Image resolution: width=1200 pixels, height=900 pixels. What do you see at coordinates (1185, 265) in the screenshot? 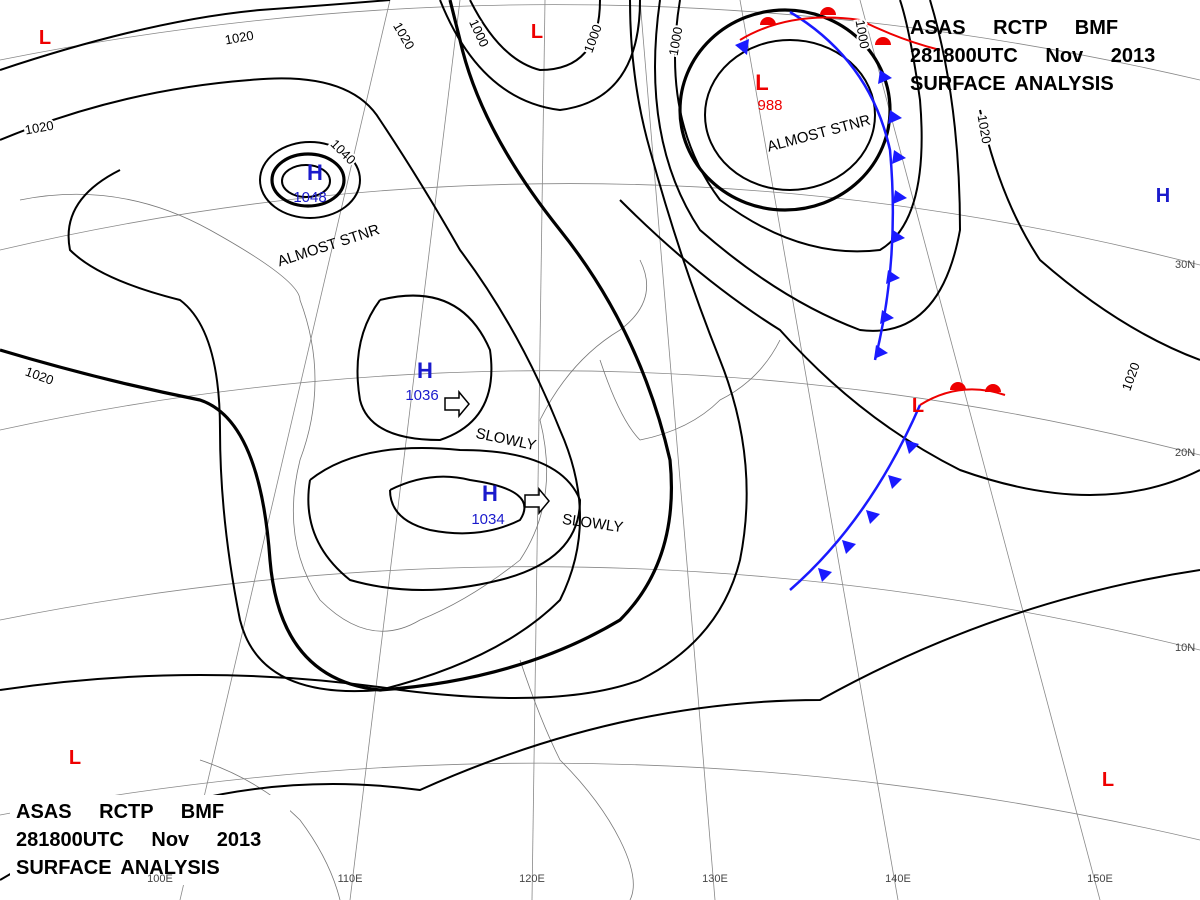
I see `latitude-label: 30N` at bounding box center [1185, 265].